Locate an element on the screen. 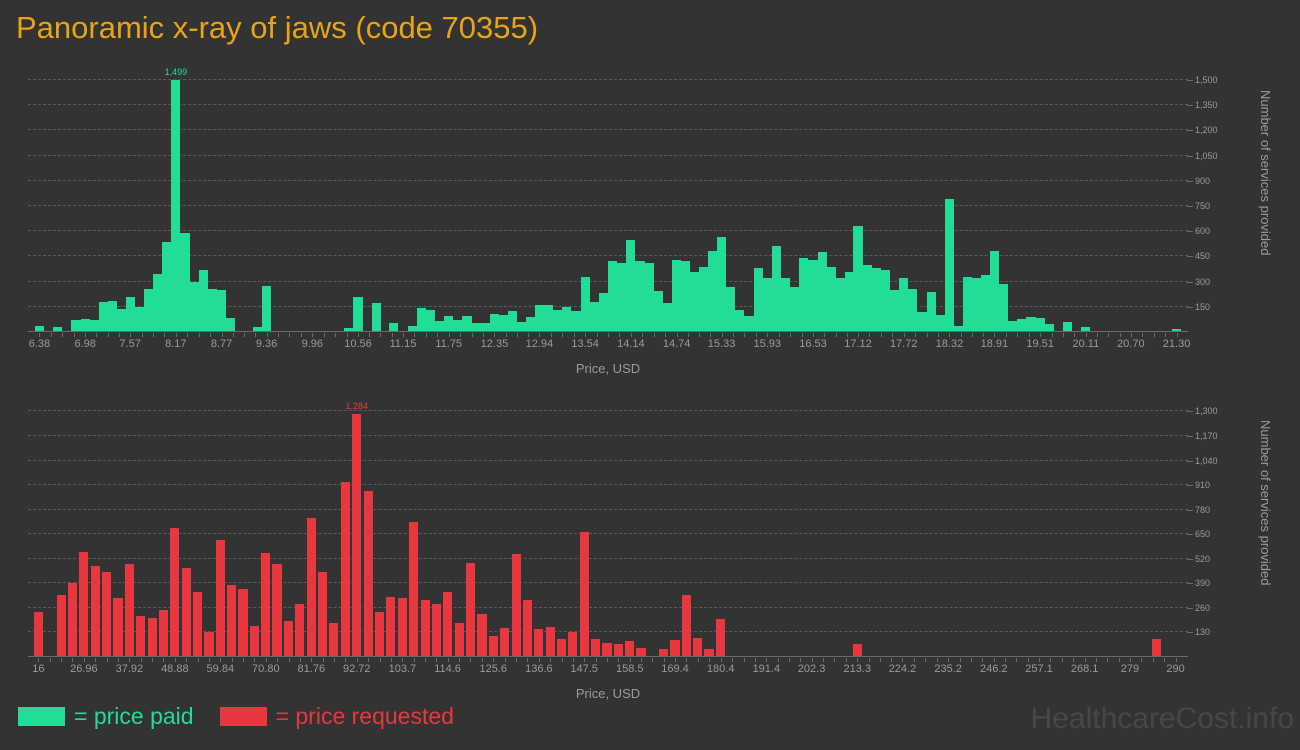  x-axis-tick-label: 9.36 is located at coordinates (266, 344).